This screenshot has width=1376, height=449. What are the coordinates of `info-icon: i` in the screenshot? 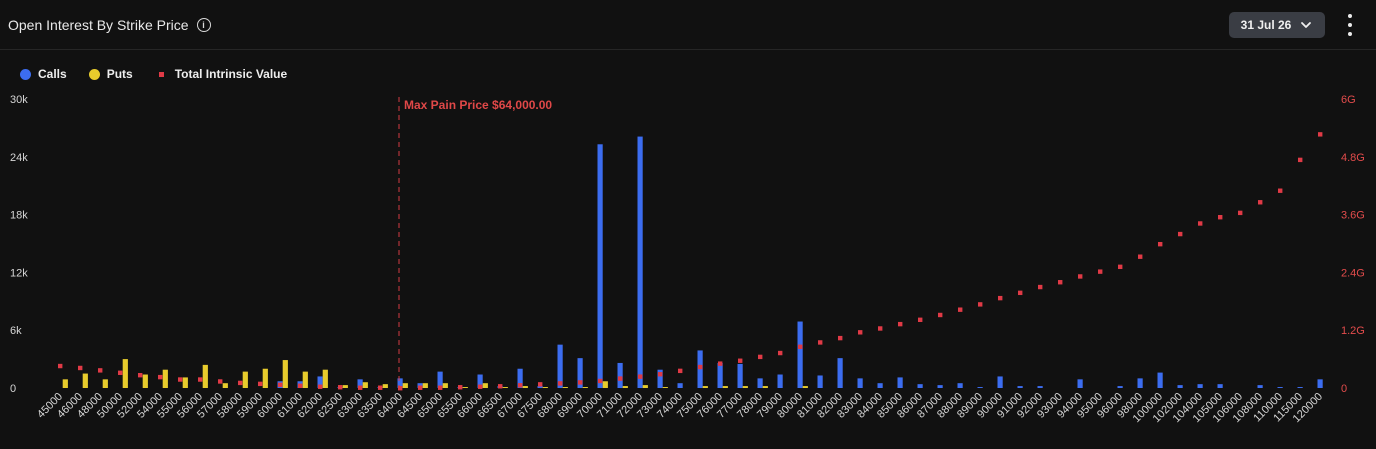 It's located at (203, 25).